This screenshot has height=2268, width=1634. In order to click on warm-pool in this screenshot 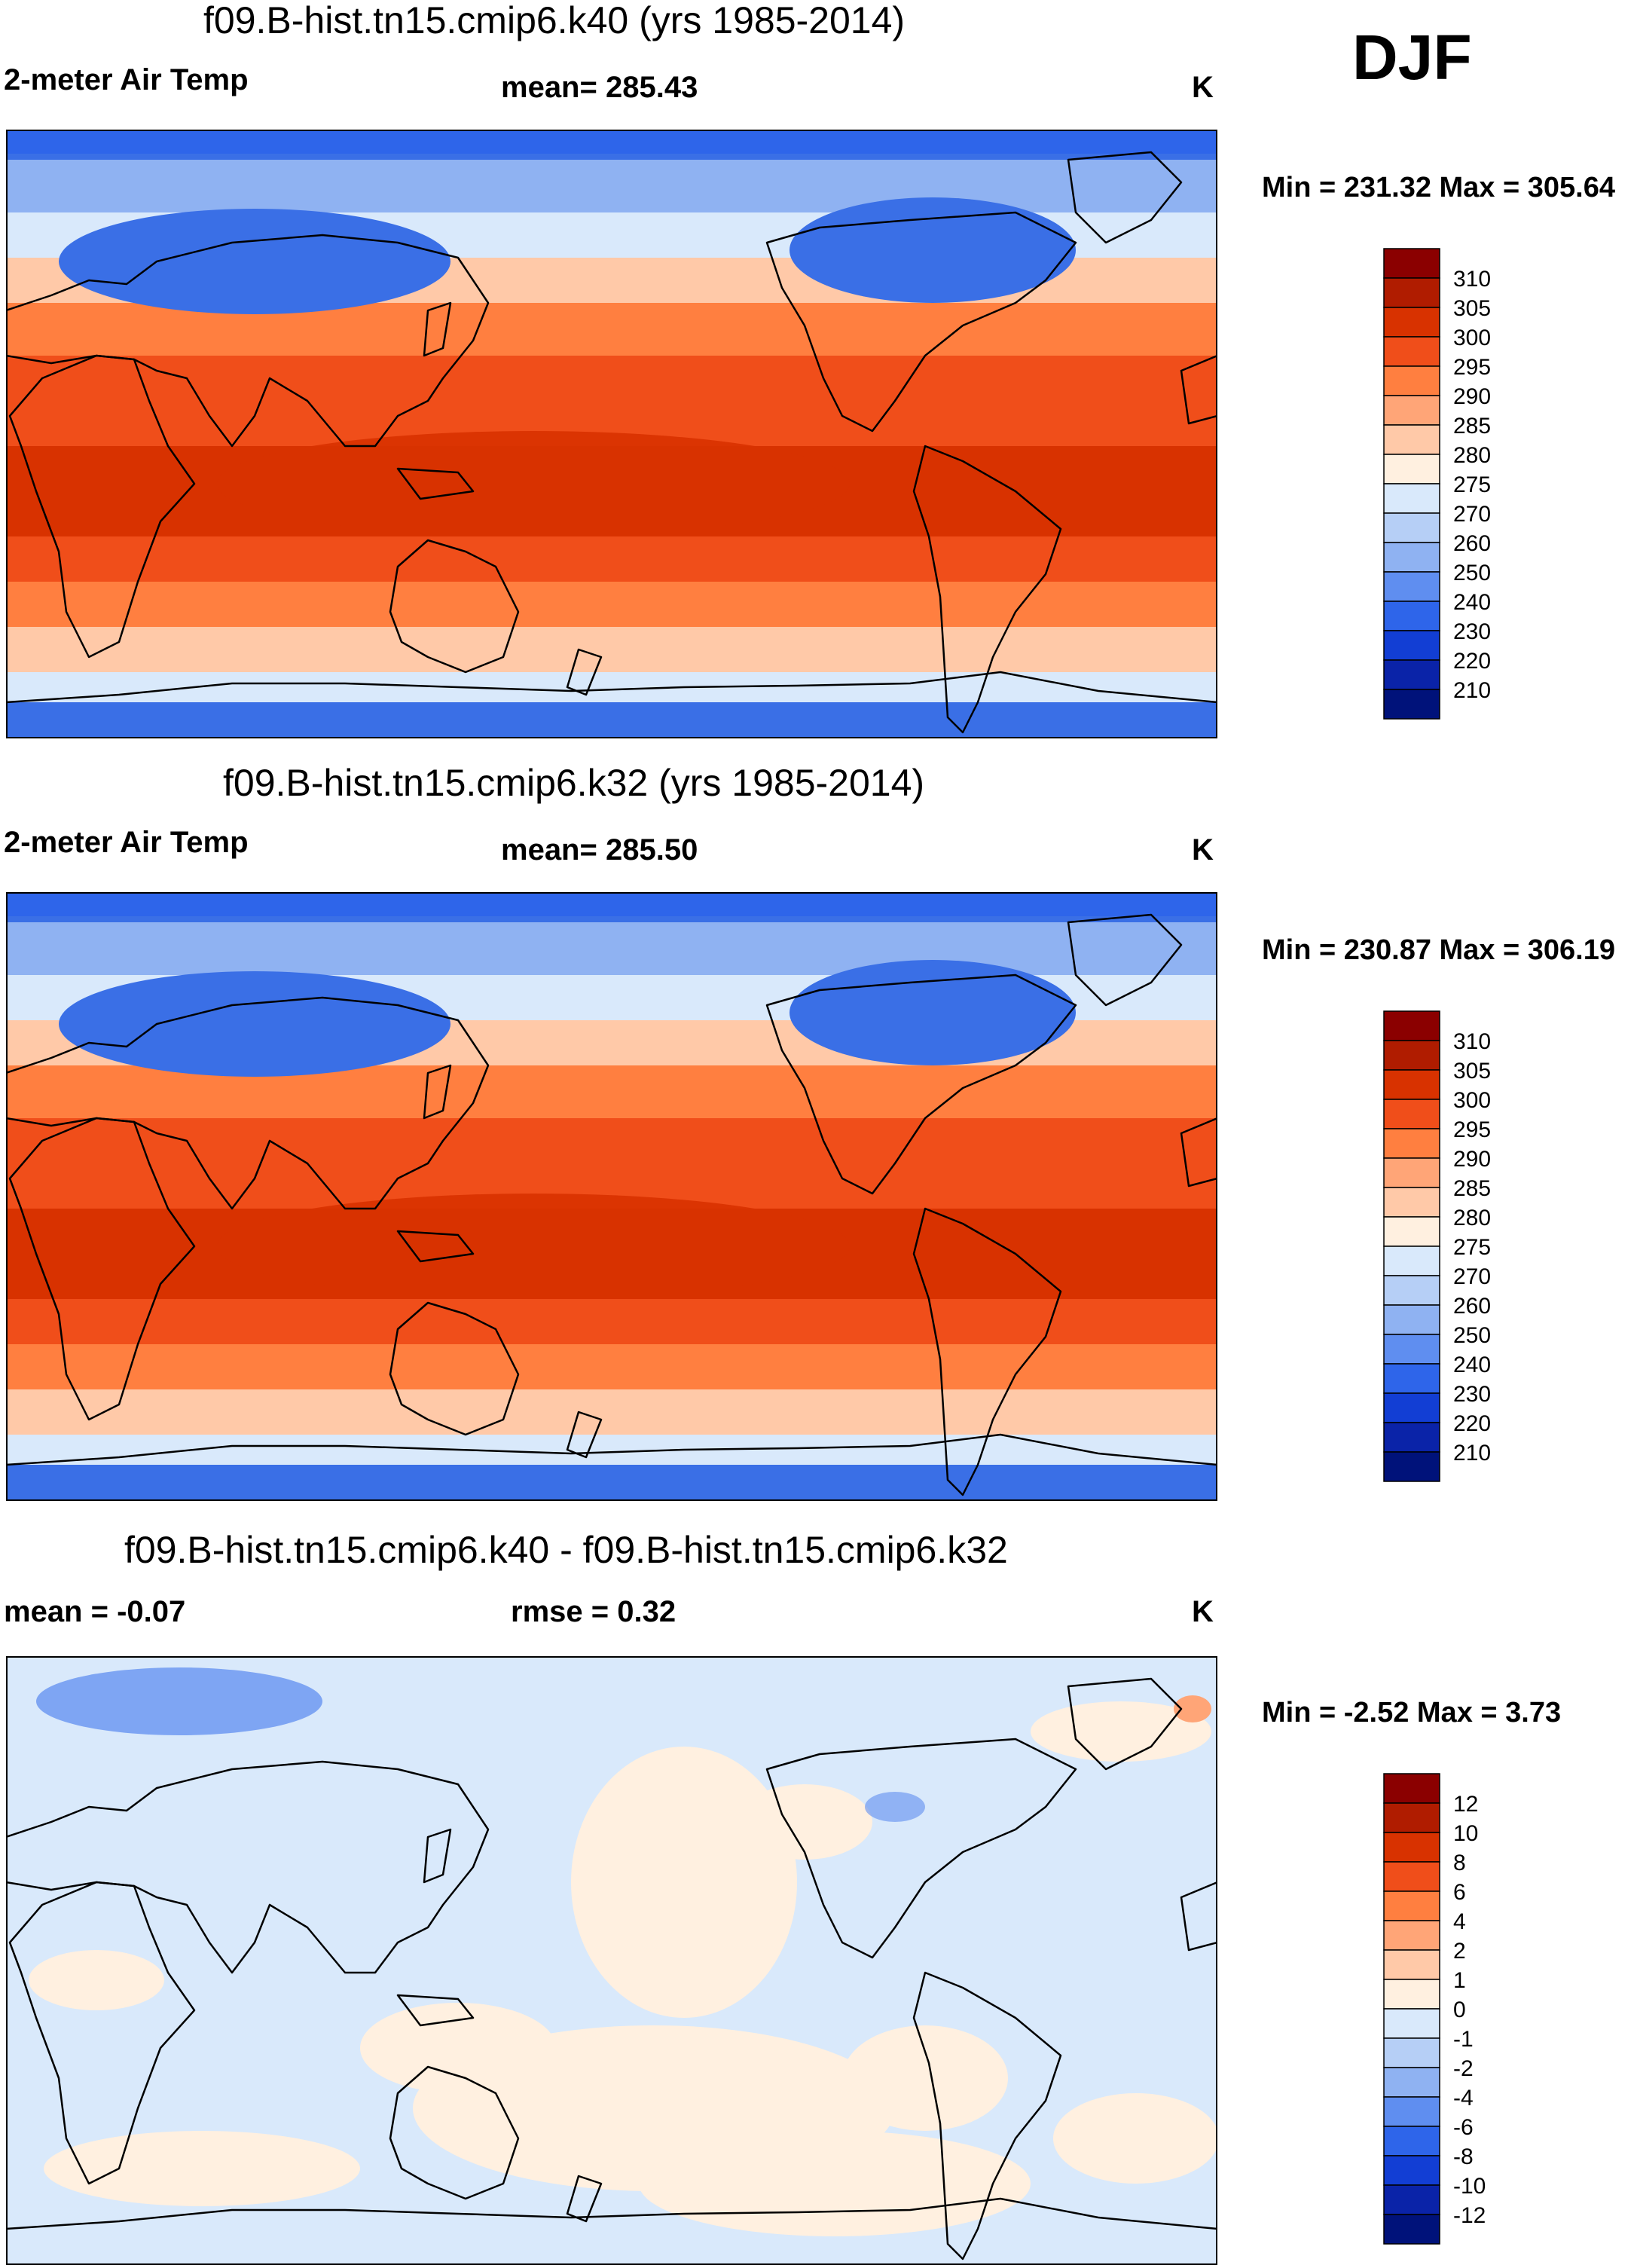, I will do `click(533, 1246)`.